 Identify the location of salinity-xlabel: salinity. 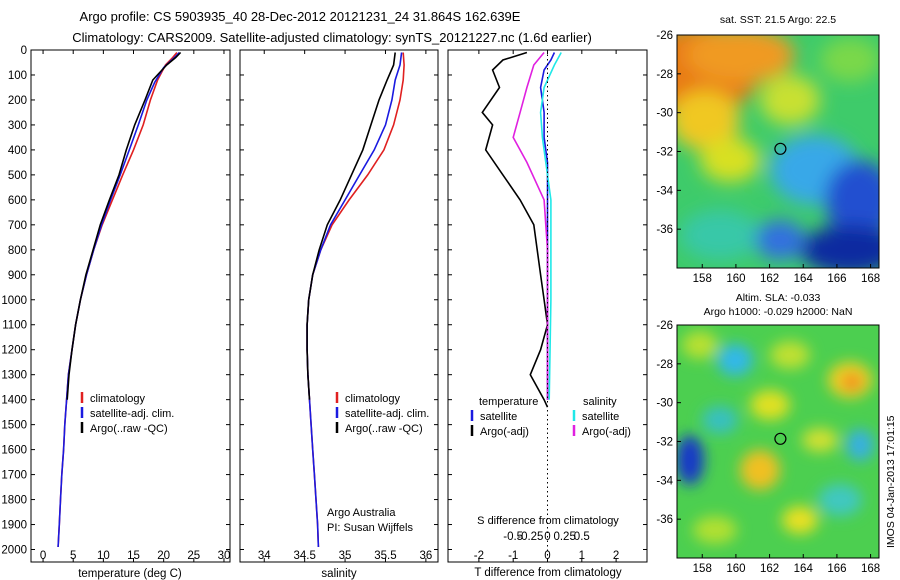
(338, 574).